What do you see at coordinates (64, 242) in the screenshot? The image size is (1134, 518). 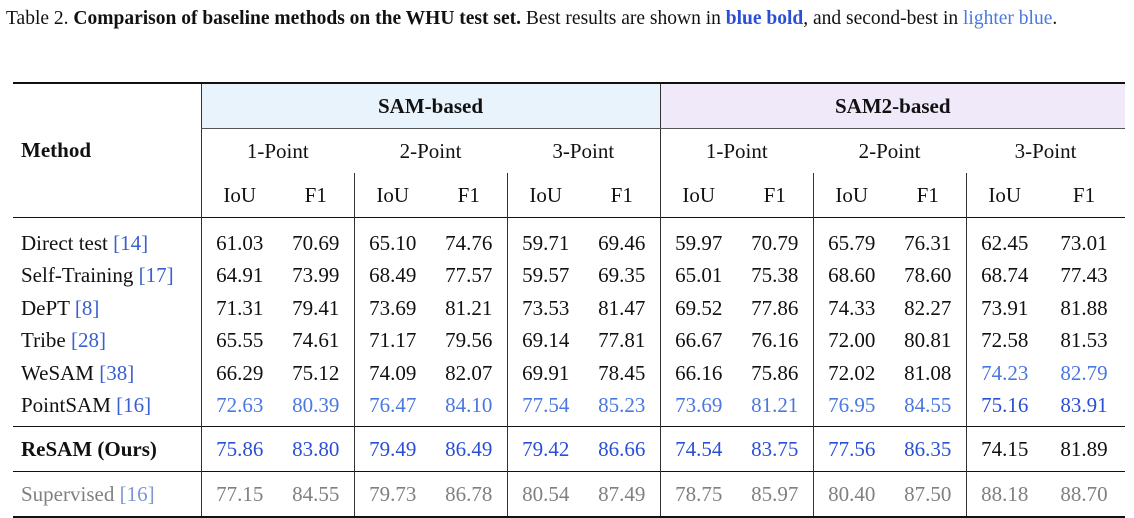 I see `method-name: Direct test` at bounding box center [64, 242].